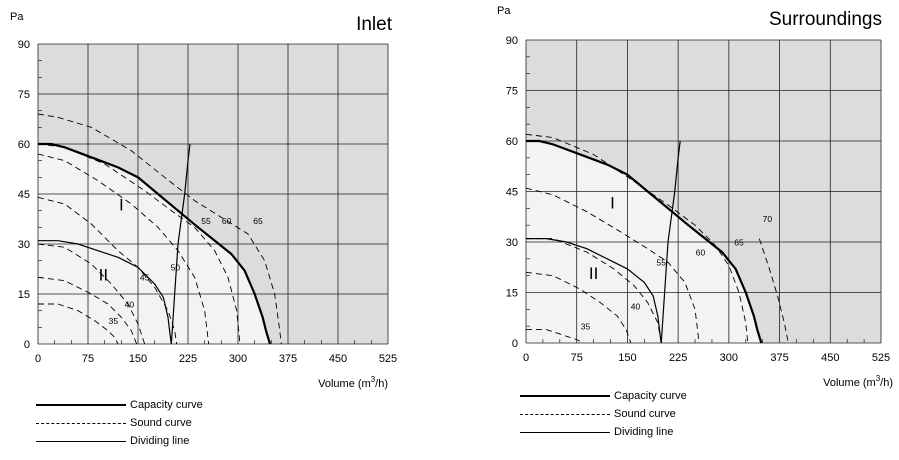 This screenshot has height=460, width=899. Describe the element at coordinates (825, 19) in the screenshot. I see `chart-title: Surroundings` at that location.